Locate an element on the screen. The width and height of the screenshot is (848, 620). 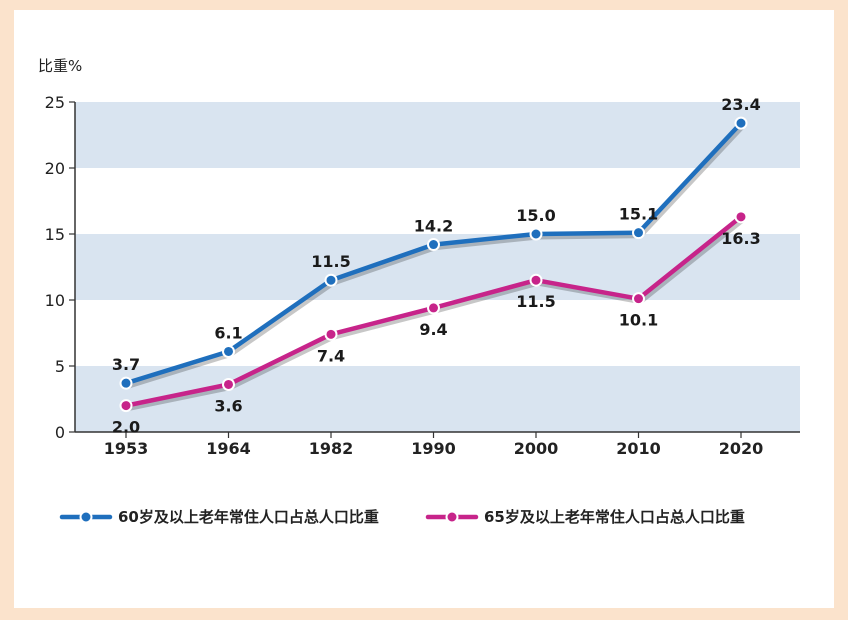
data-label: 23.4 is located at coordinates (740, 104).